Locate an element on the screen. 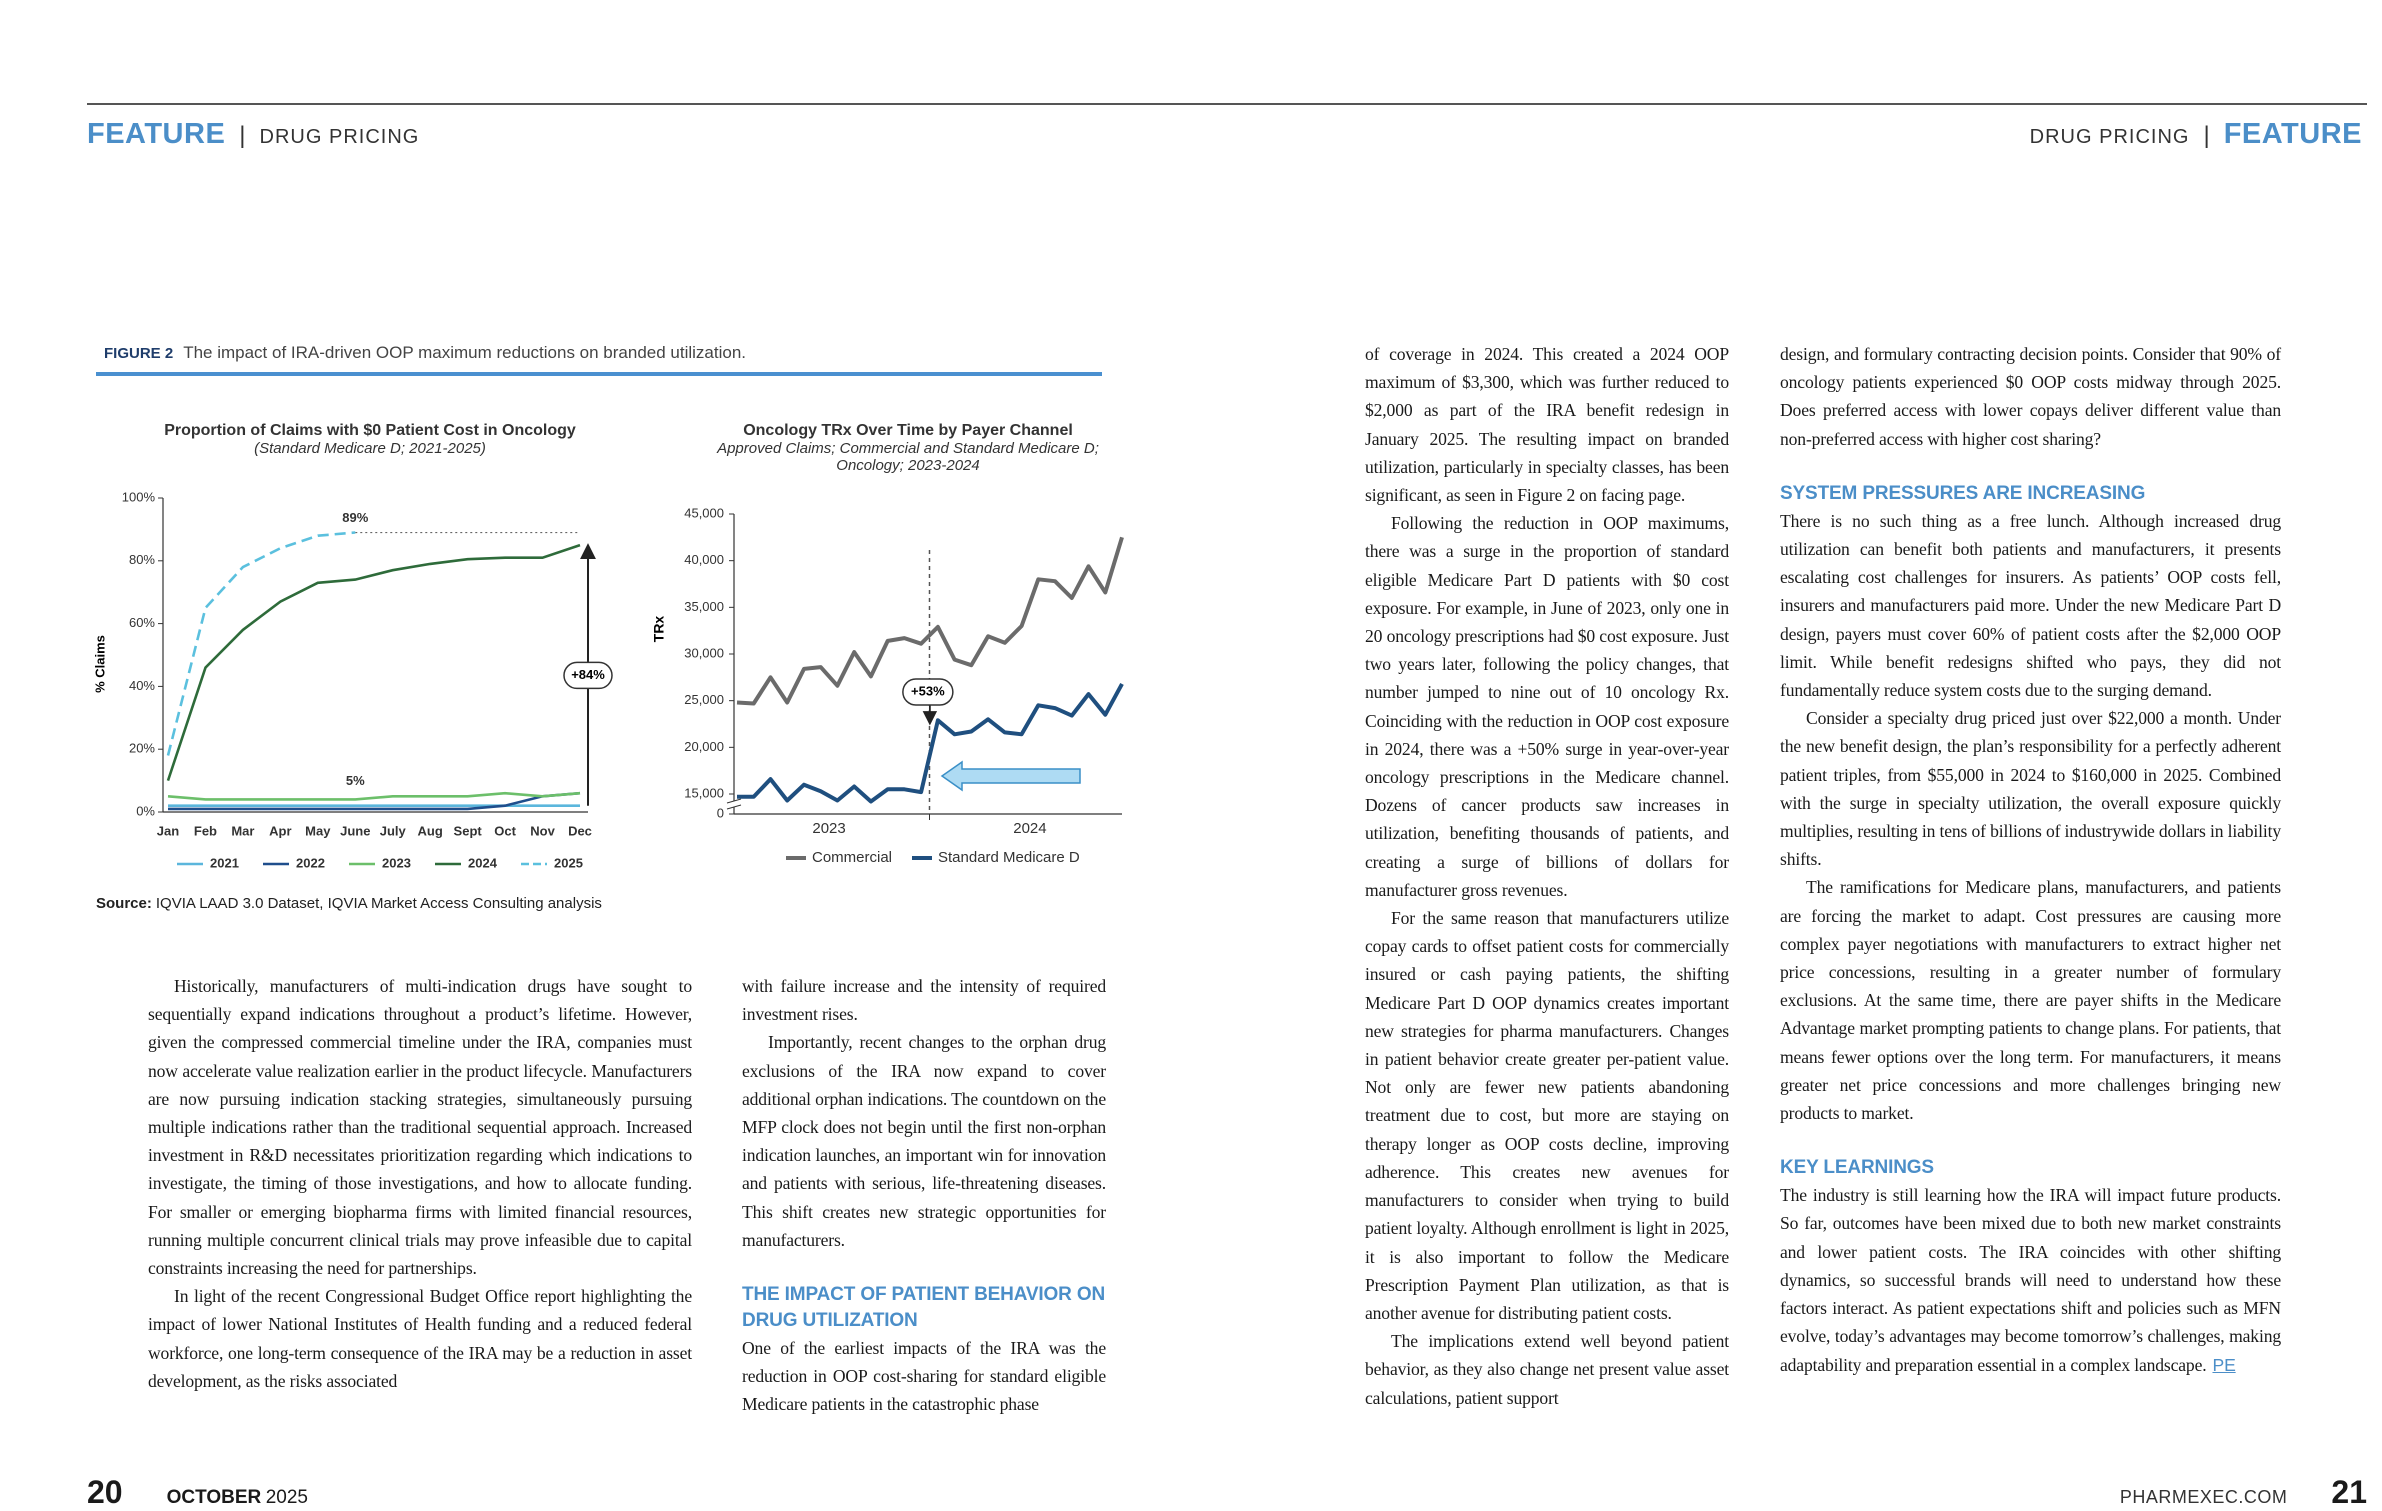 This screenshot has height=1511, width=2382. axis-break-gap is located at coordinates (734, 804).